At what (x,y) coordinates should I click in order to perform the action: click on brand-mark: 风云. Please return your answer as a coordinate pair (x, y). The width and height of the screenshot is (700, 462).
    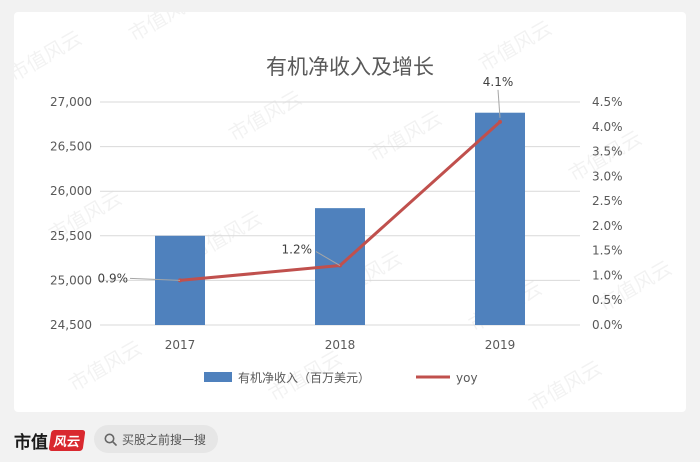
    Looking at the image, I should click on (67, 440).